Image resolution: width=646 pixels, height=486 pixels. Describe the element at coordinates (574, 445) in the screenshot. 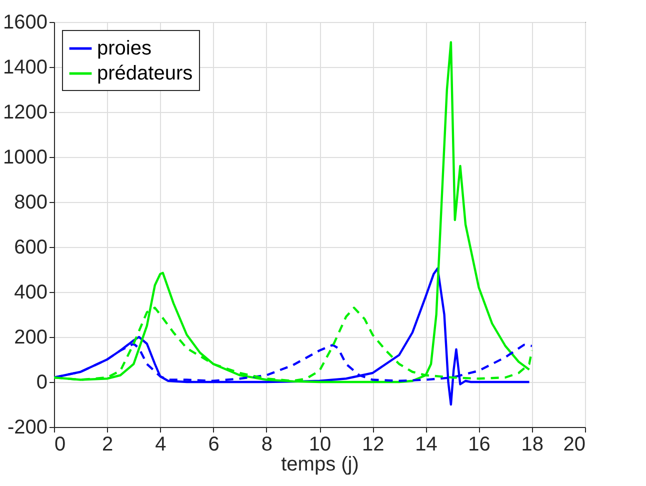

I see `x-tick-label: 20` at that location.